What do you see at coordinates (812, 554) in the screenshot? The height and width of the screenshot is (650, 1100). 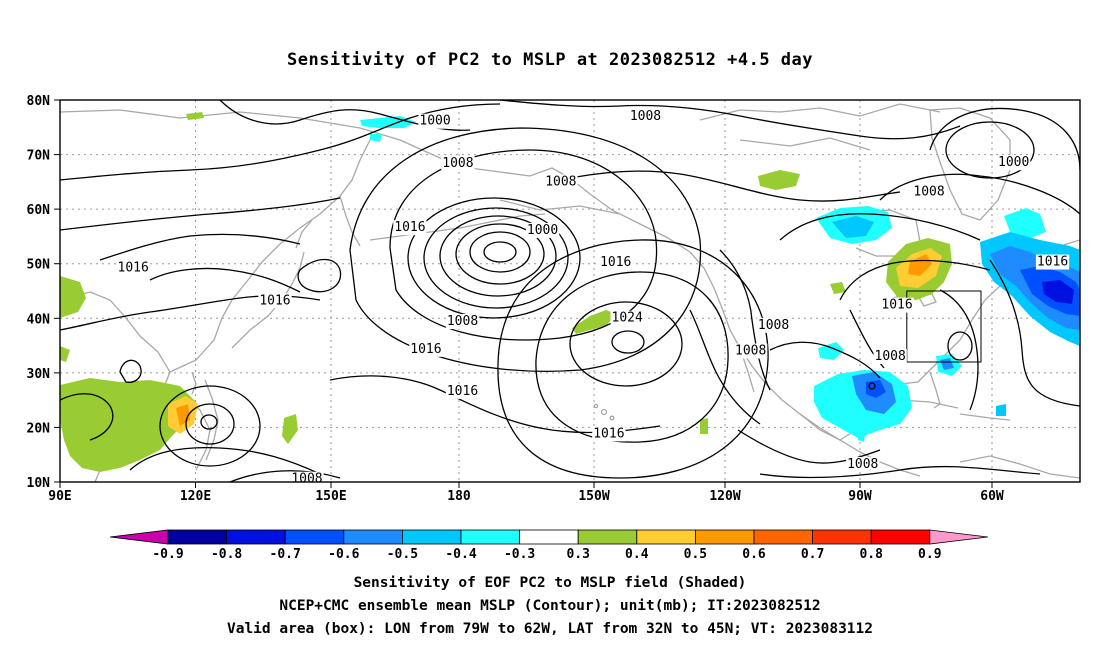 I see `colorbar-label: 0.7` at bounding box center [812, 554].